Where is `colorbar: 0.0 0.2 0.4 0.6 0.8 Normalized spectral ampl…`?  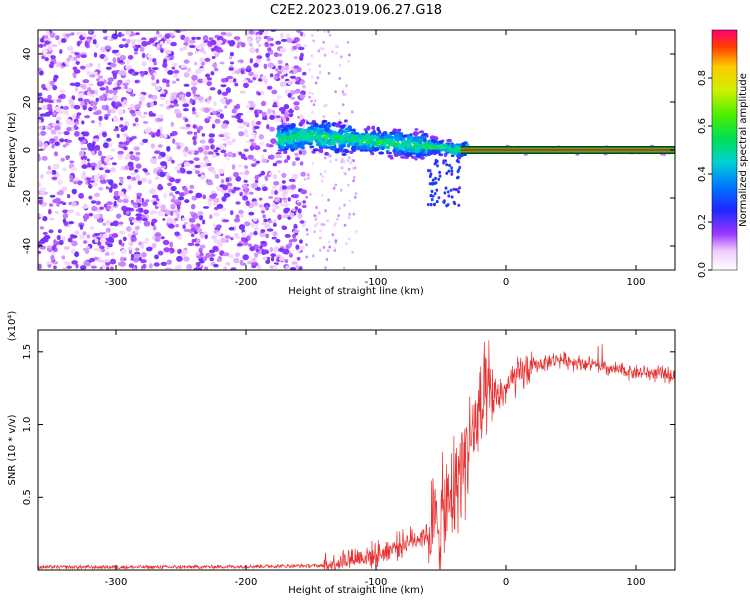
colorbar: 0.0 0.2 0.4 0.6 0.8 Normalized spectral ampl… is located at coordinates (723, 153).